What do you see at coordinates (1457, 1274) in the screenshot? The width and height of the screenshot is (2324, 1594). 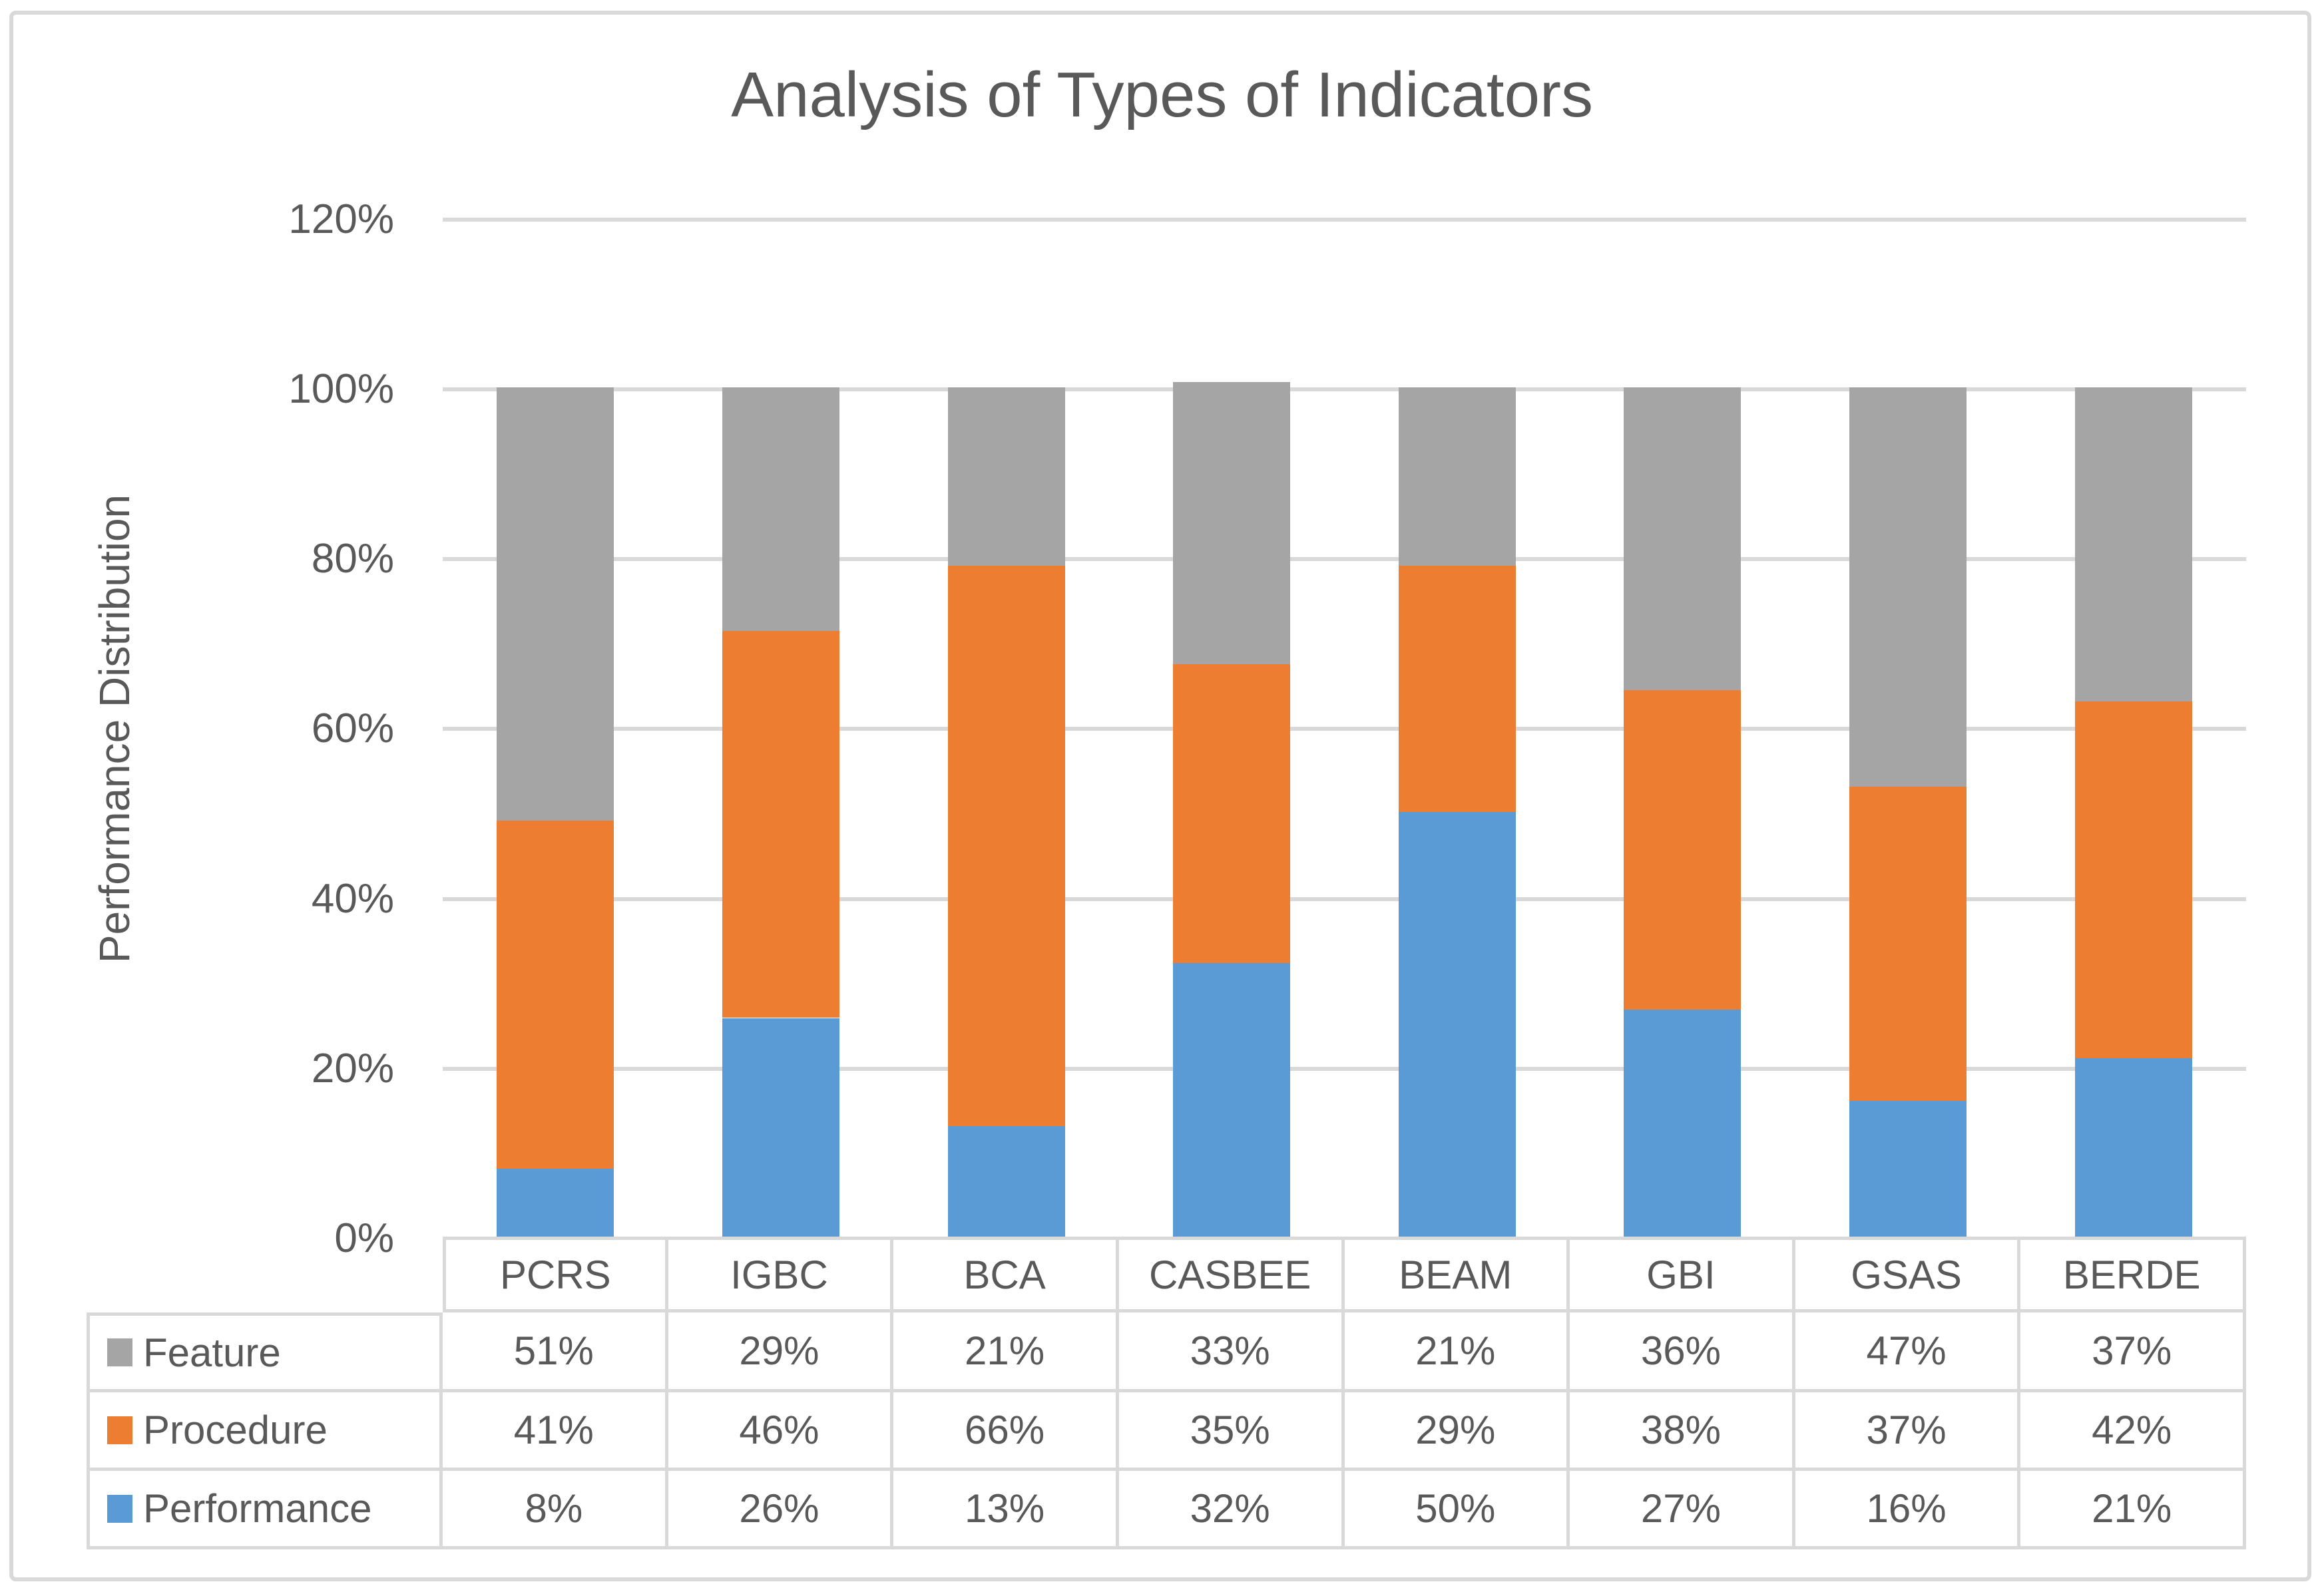 I see `category-label-beam: BEAM` at bounding box center [1457, 1274].